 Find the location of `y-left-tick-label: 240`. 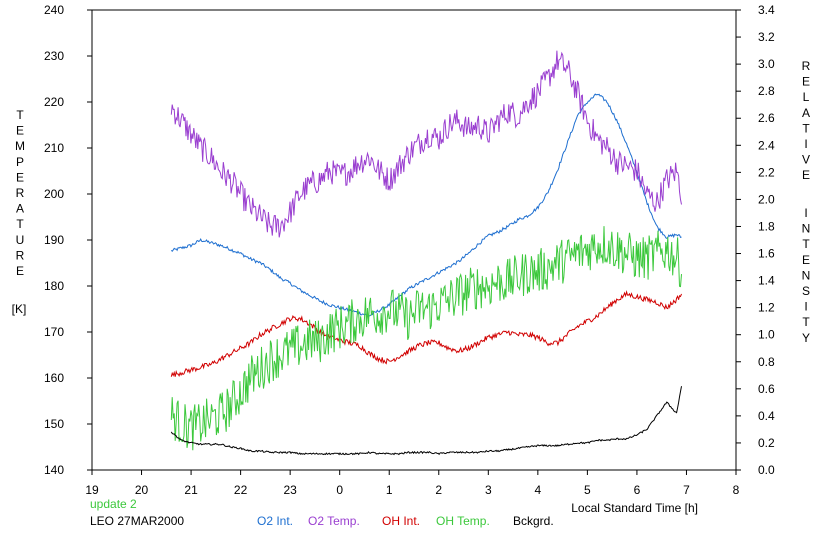

y-left-tick-label: 240 is located at coordinates (54, 10).